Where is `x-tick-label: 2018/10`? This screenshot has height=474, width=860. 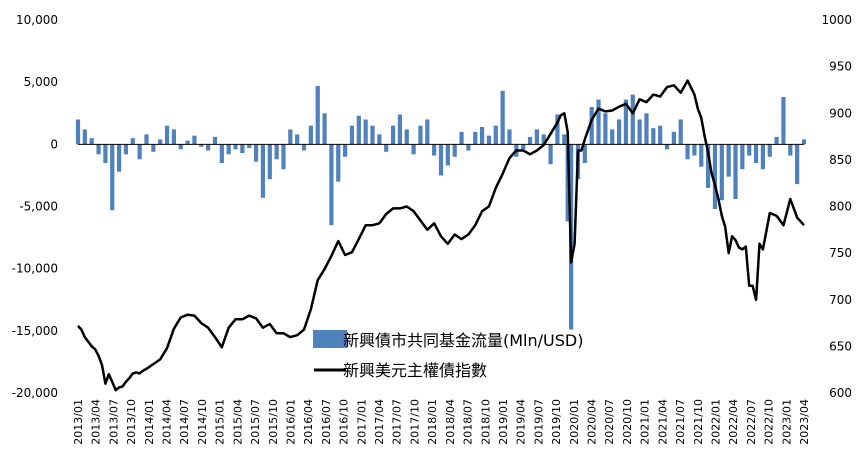
x-tick-label: 2018/10 is located at coordinates (485, 422).